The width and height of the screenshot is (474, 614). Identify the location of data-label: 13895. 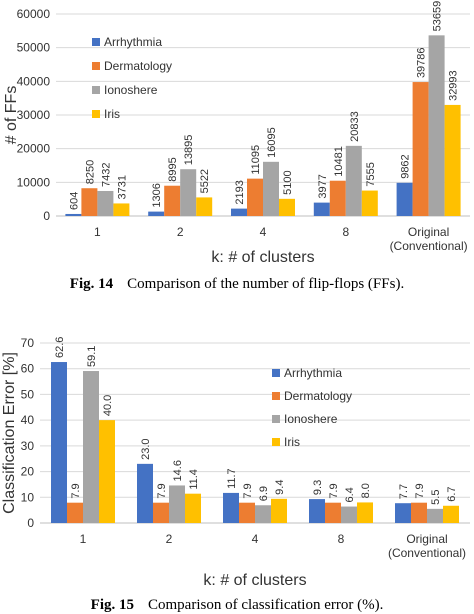
(189, 150).